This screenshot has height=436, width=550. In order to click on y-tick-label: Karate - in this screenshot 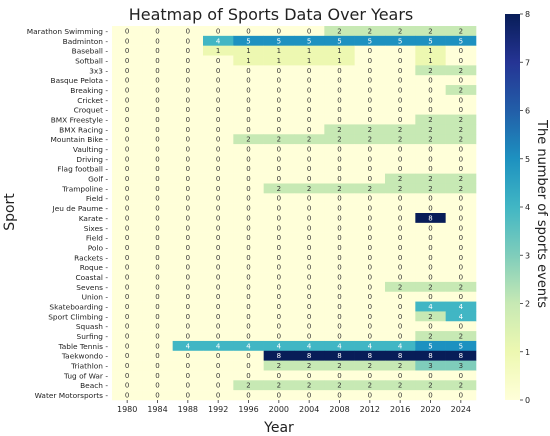, I will do `click(94, 218)`.